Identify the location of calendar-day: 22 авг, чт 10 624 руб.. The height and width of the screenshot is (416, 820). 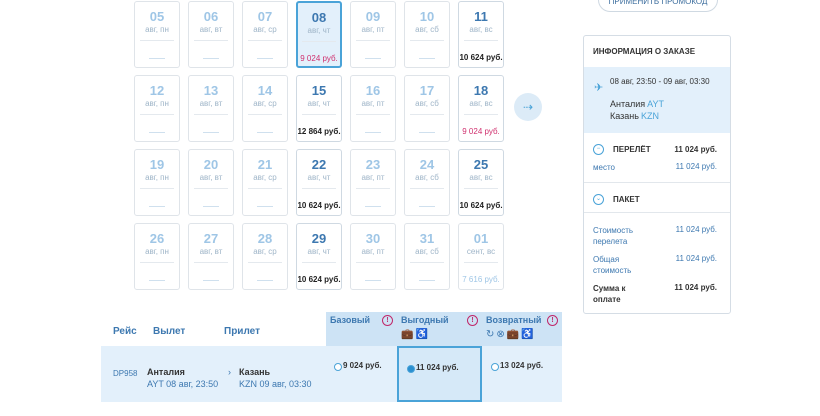
(319, 182).